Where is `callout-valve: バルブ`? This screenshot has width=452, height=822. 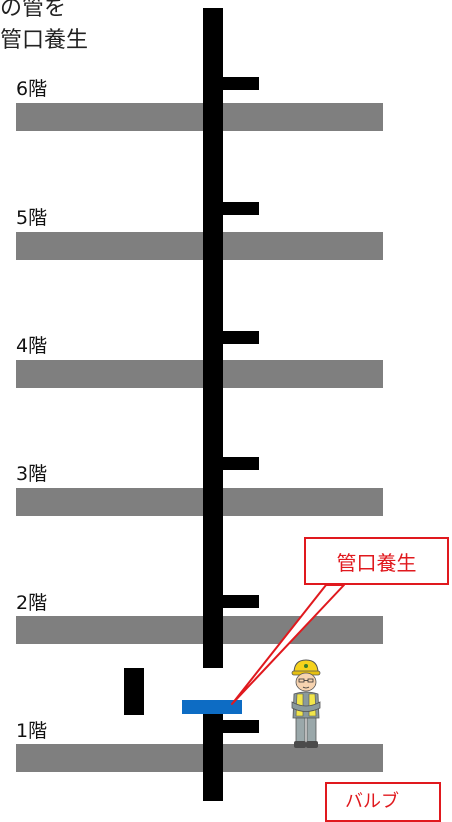 callout-valve: バルブ is located at coordinates (383, 802).